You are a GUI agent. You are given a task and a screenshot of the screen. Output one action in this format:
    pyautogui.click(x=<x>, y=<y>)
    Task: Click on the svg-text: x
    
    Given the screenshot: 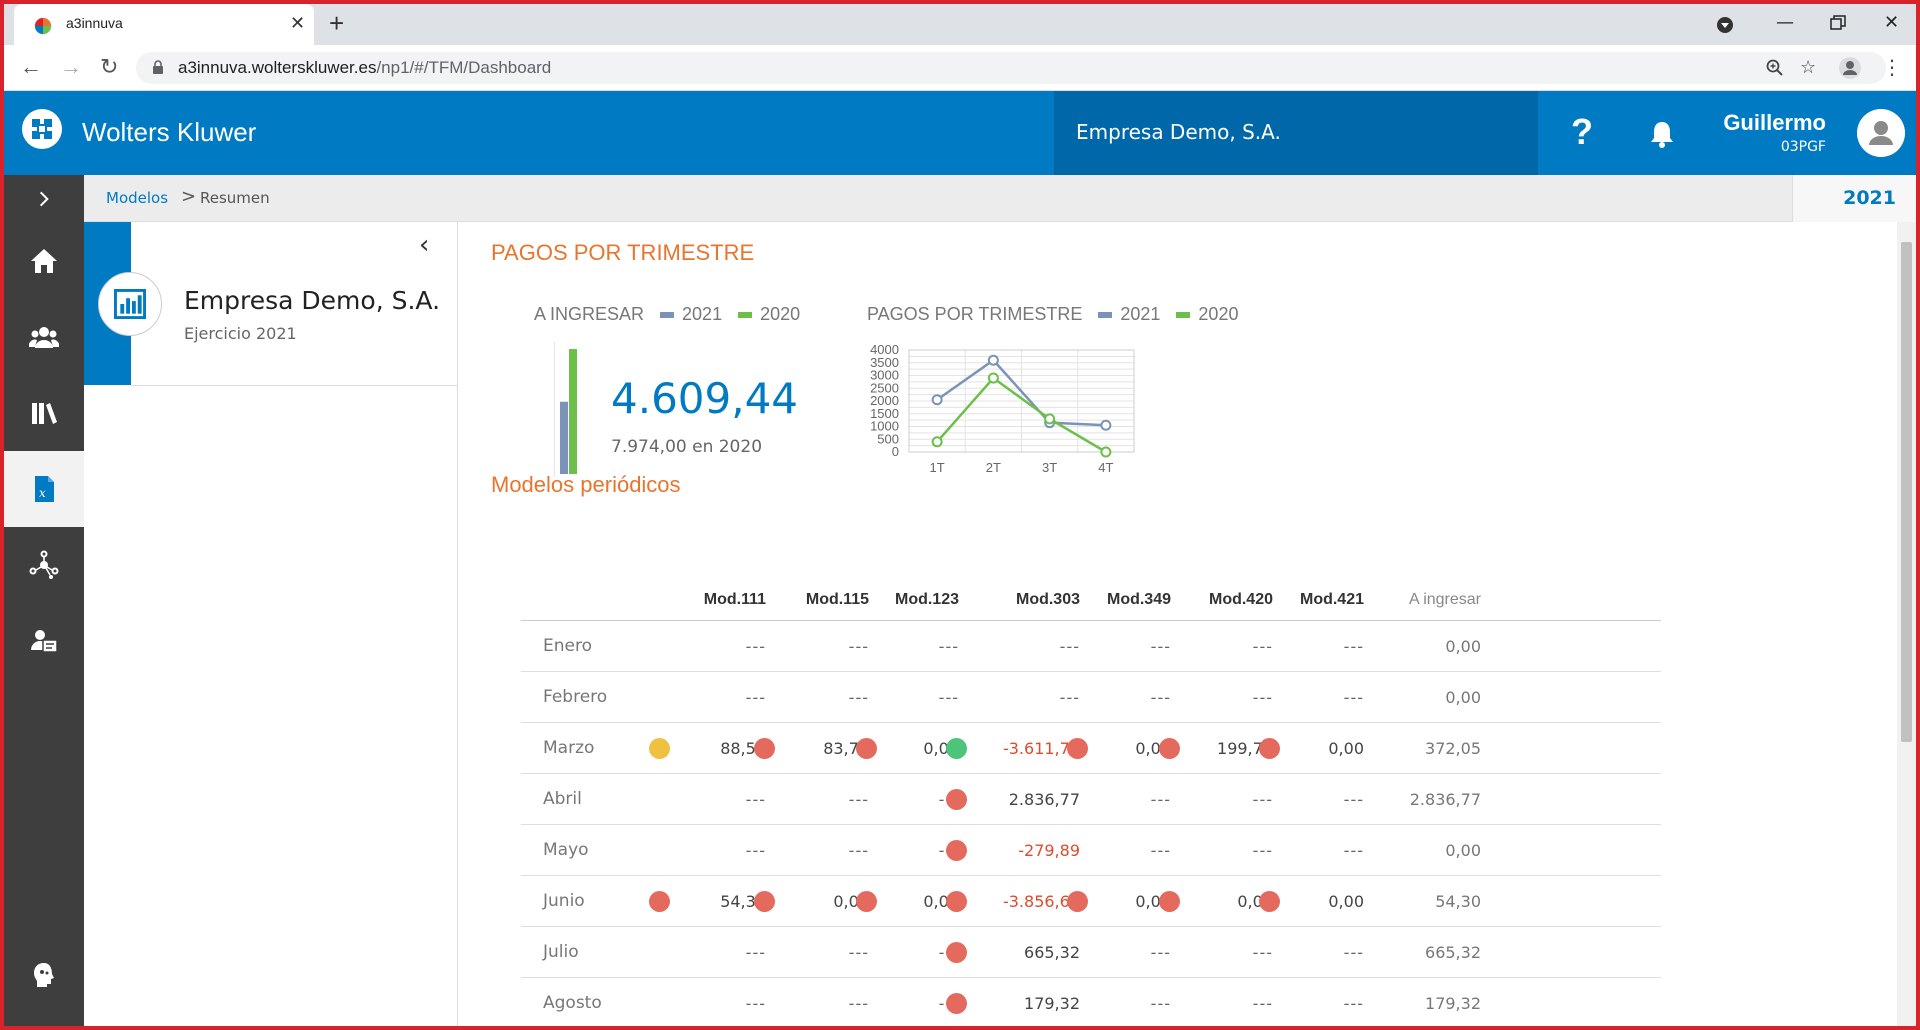 What is the action you would take?
    pyautogui.click(x=42, y=493)
    